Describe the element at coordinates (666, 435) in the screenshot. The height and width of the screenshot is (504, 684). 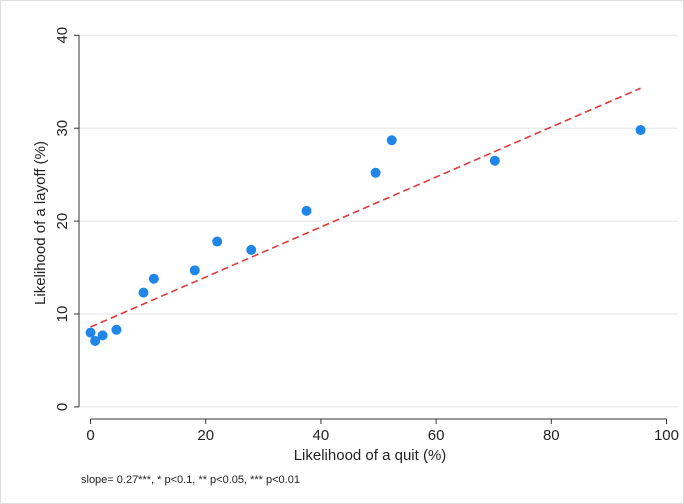
I see `x-tick-label: 100` at that location.